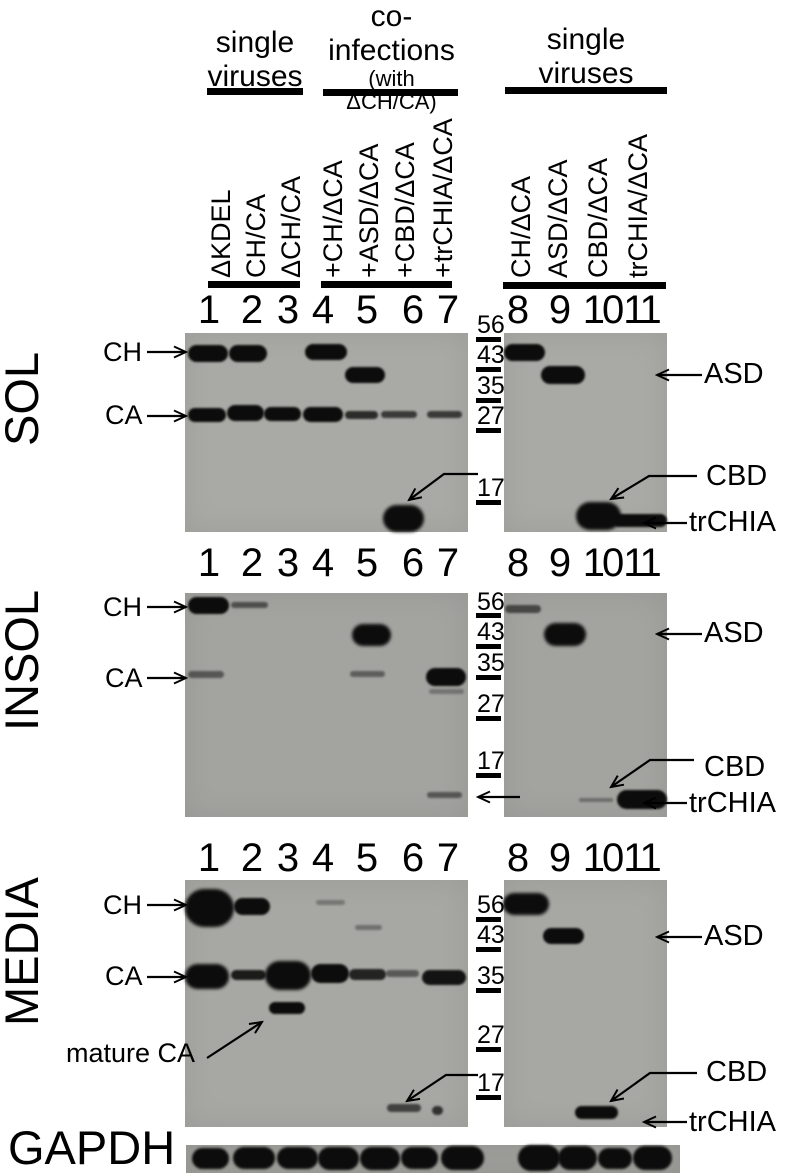  Describe the element at coordinates (369, 210) in the screenshot. I see `lane-label: +ASD/ΔCA` at that location.